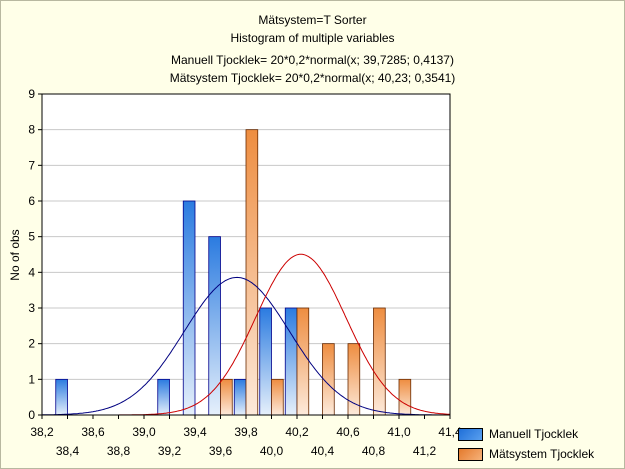  What do you see at coordinates (15, 254) in the screenshot?
I see `y-axis-label: No of obs` at bounding box center [15, 254].